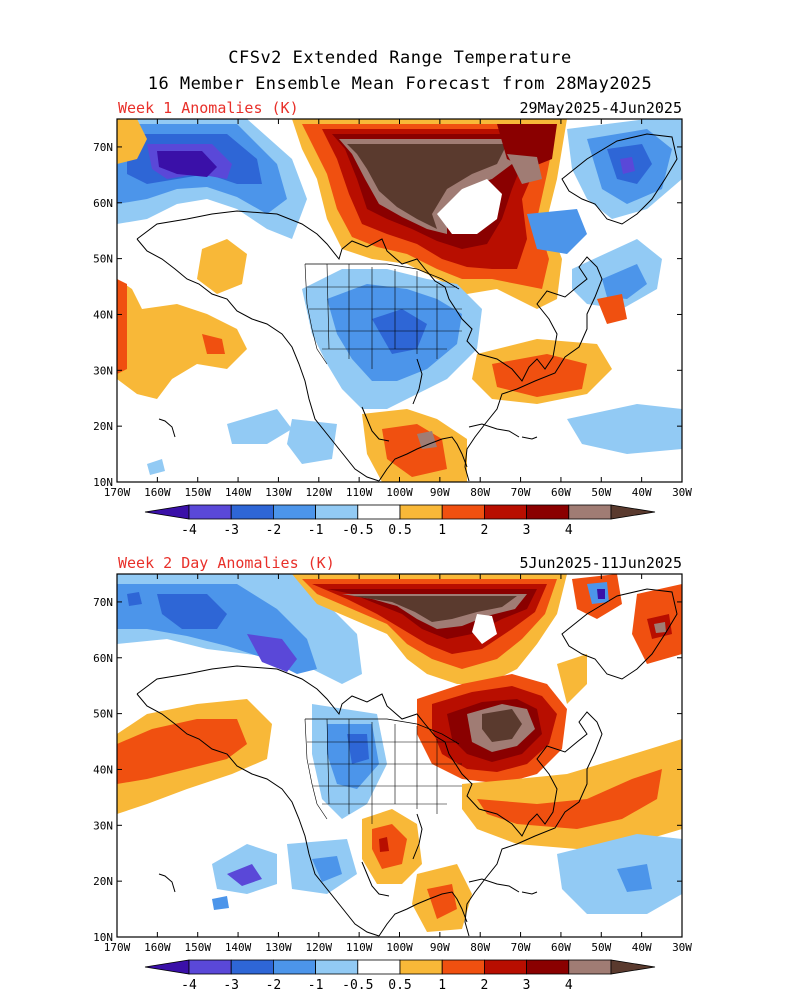 The width and height of the screenshot is (800, 1000). I want to click on week1-lat-label: 40N, so click(103, 314).